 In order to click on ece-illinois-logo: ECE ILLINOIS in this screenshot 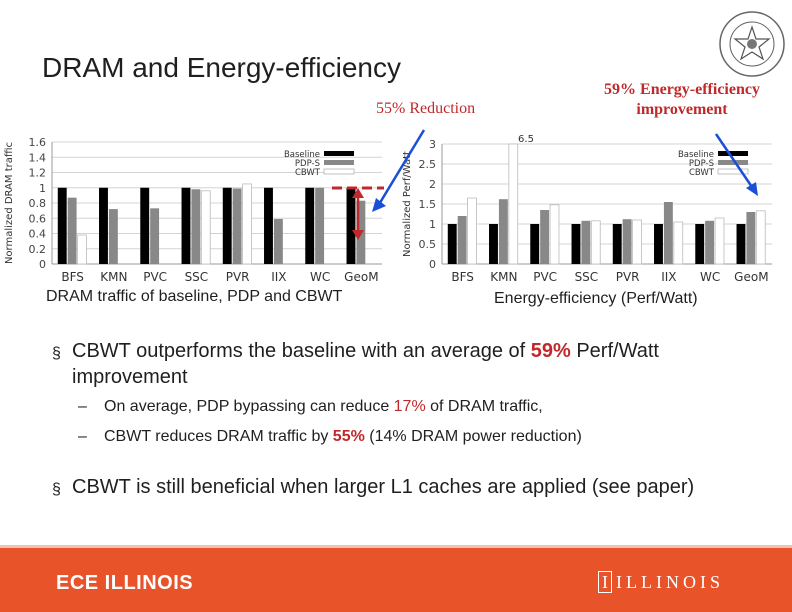, I will do `click(125, 583)`.